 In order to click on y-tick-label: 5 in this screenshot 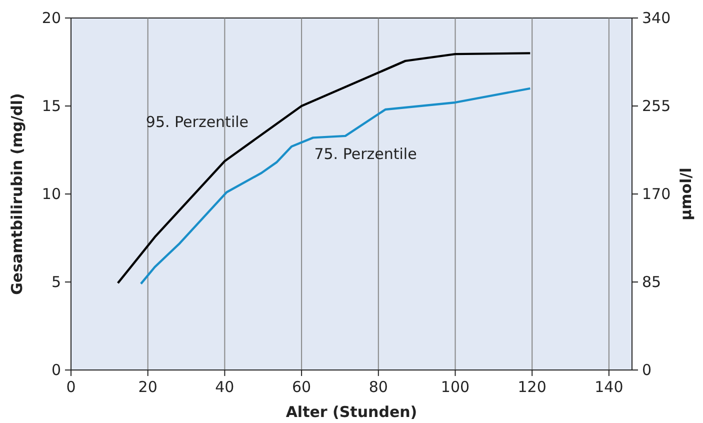, I will do `click(56, 282)`.